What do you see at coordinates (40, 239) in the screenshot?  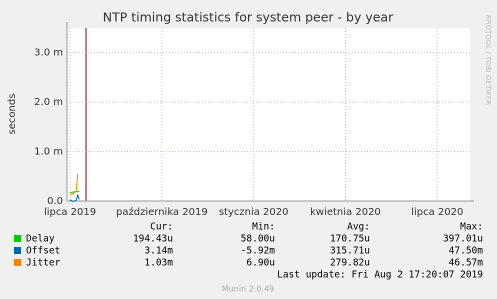 I see `legend-label: Delay` at bounding box center [40, 239].